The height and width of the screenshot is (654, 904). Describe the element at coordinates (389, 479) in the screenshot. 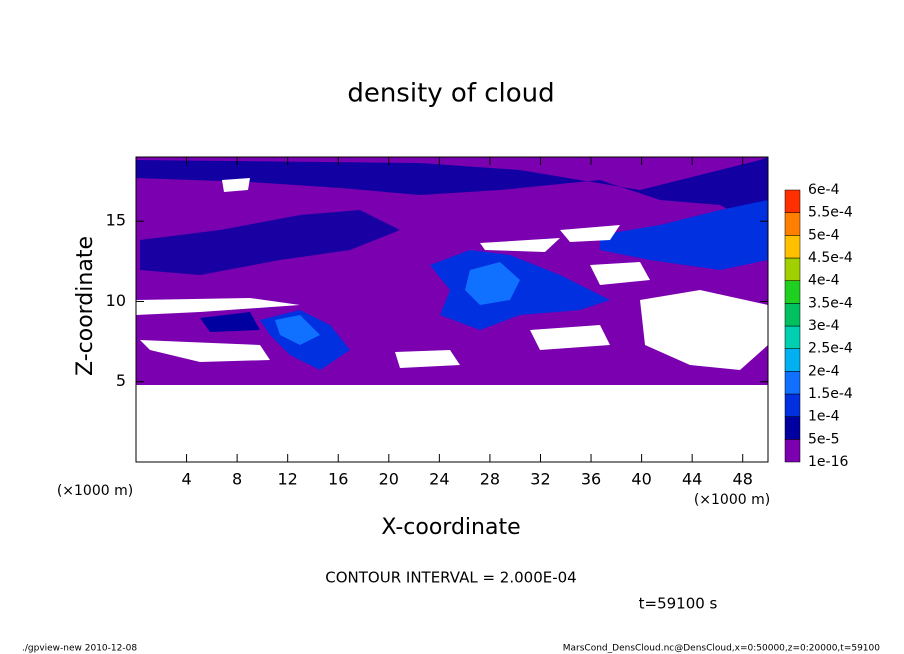

I see `x-tick-label: 20` at that location.